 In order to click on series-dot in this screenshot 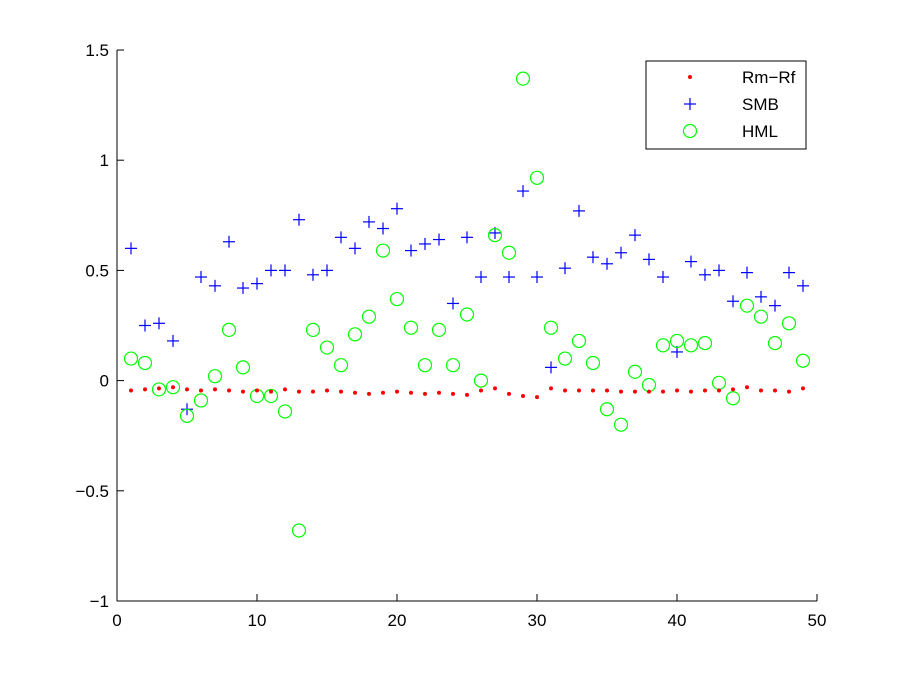, I will do `click(467, 392)`.